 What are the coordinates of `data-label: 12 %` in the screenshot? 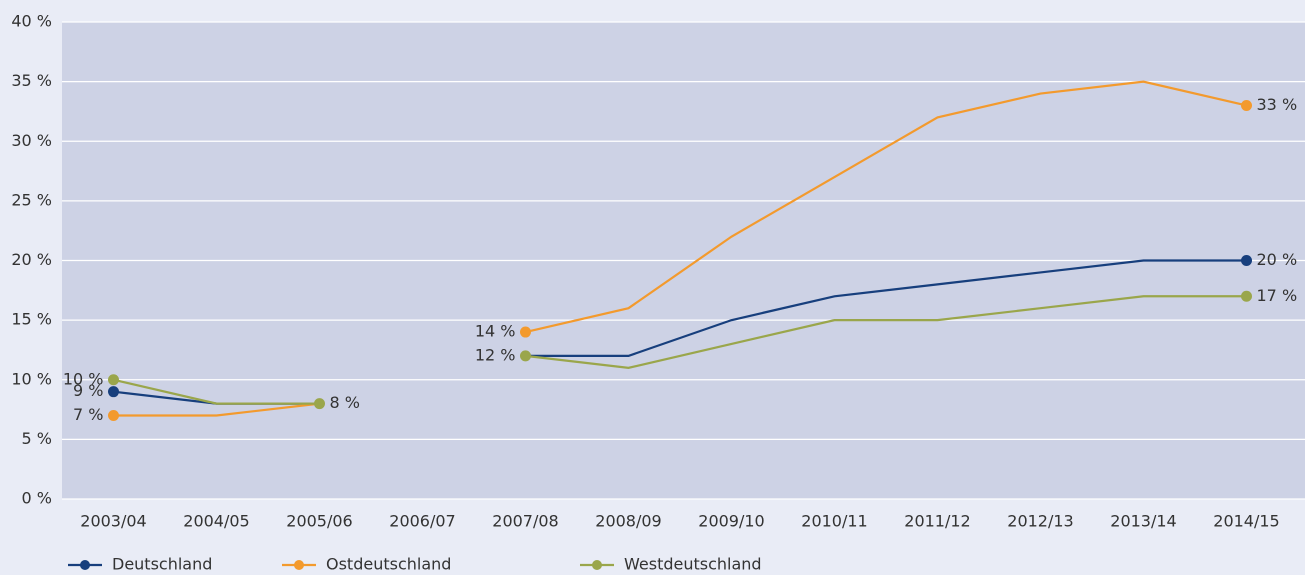 It's located at (495, 354).